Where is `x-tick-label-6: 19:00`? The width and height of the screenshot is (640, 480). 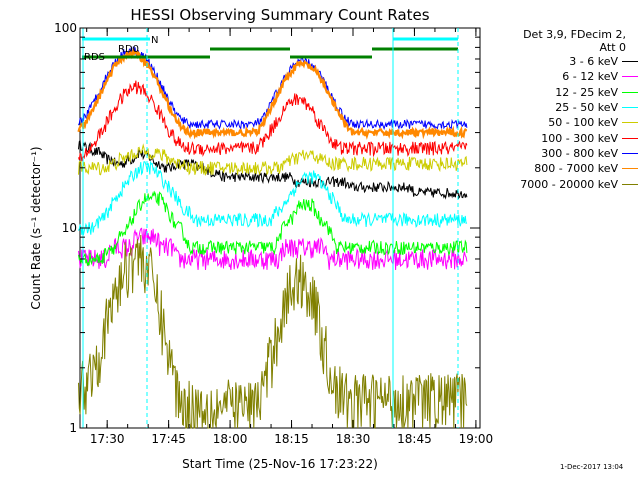
x-tick-label-6: 19:00 is located at coordinates (476, 439).